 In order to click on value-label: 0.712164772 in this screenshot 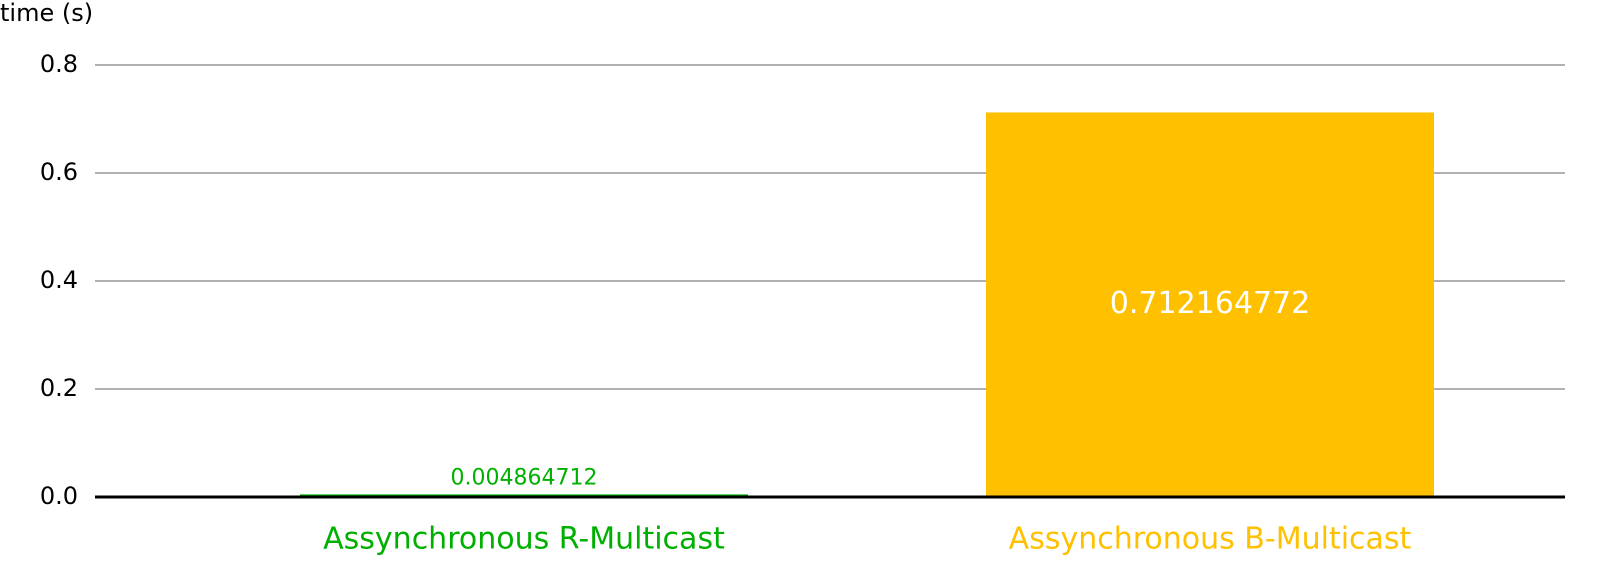, I will do `click(1210, 303)`.